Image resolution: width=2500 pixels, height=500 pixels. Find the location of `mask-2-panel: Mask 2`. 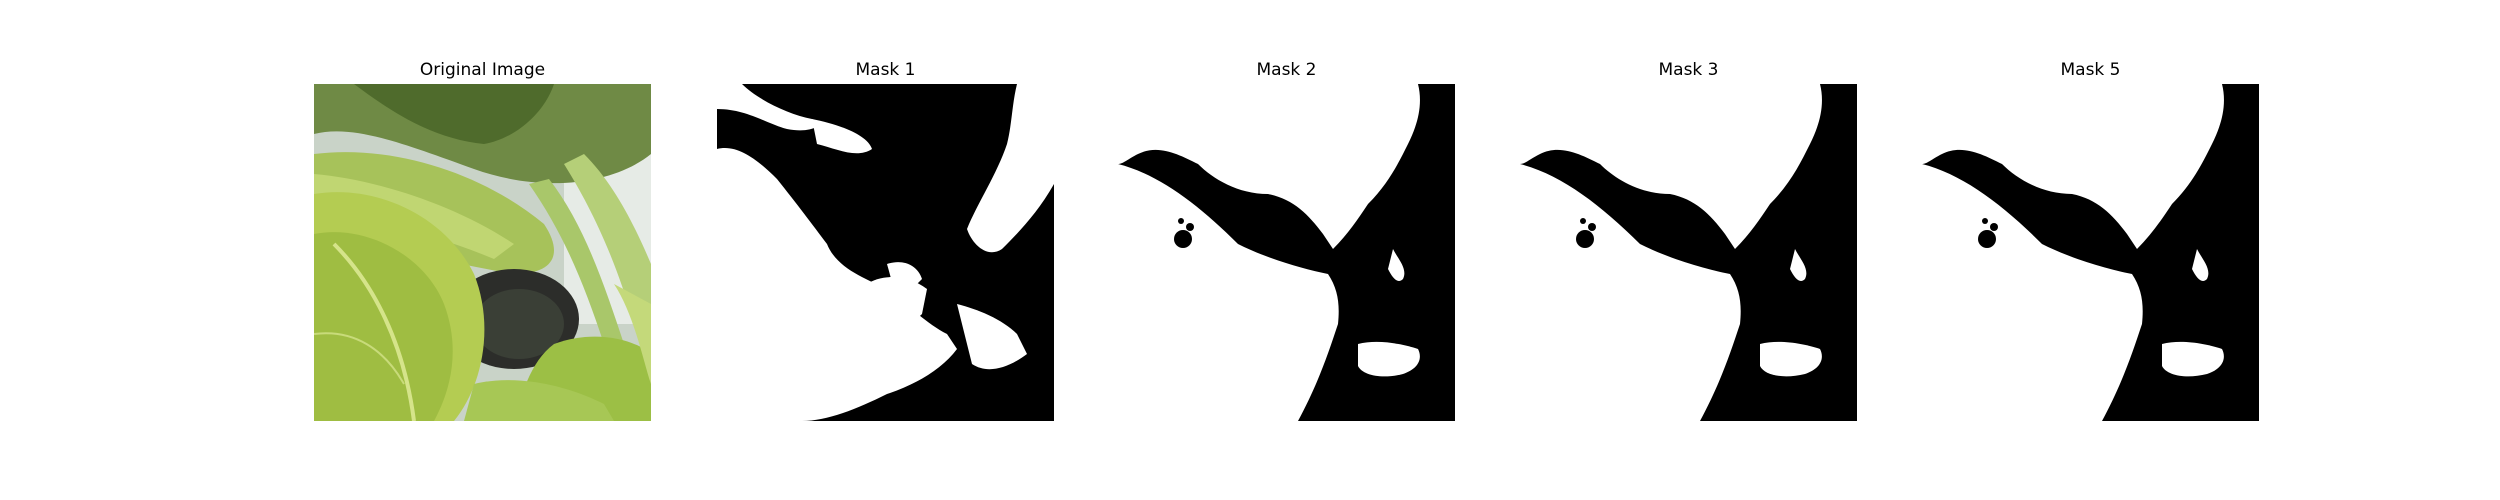

mask-2-panel: Mask 2 is located at coordinates (1286, 238).